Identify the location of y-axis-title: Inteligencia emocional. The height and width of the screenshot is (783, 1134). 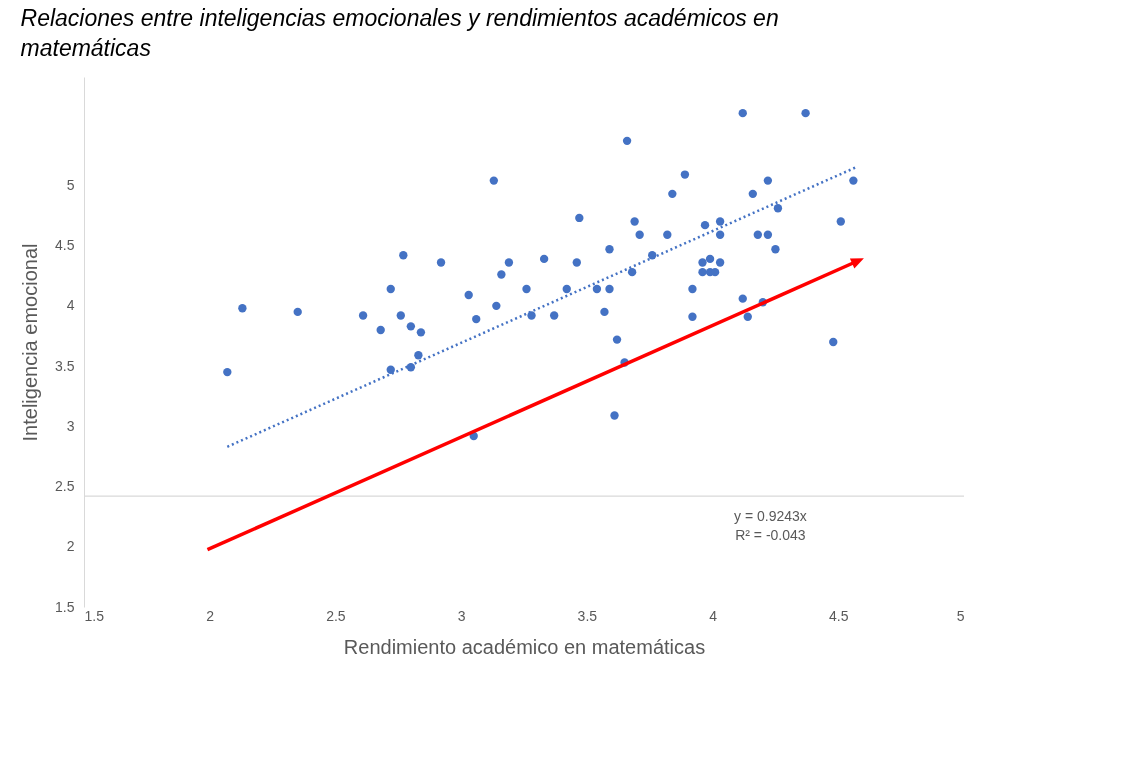
(30, 342).